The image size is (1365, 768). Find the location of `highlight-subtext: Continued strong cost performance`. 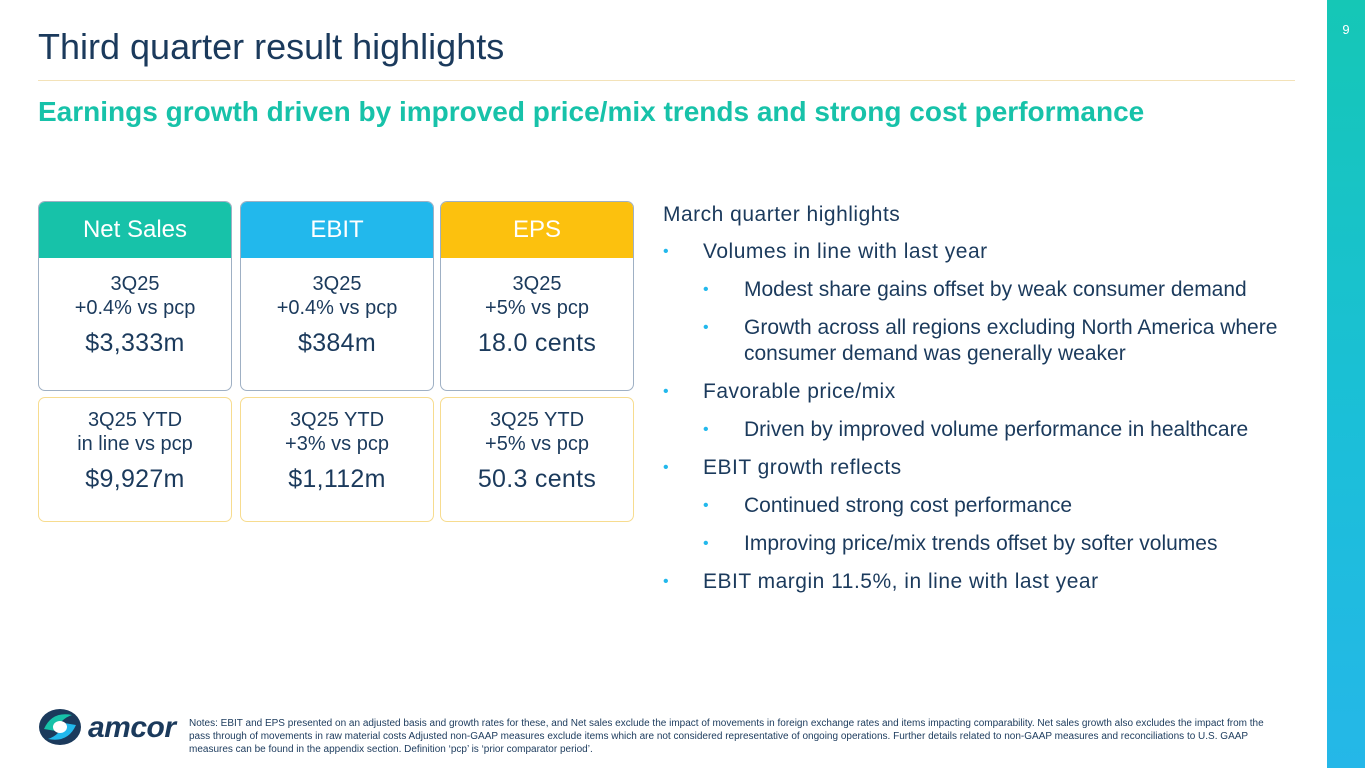

highlight-subtext: Continued strong cost performance is located at coordinates (908, 505).